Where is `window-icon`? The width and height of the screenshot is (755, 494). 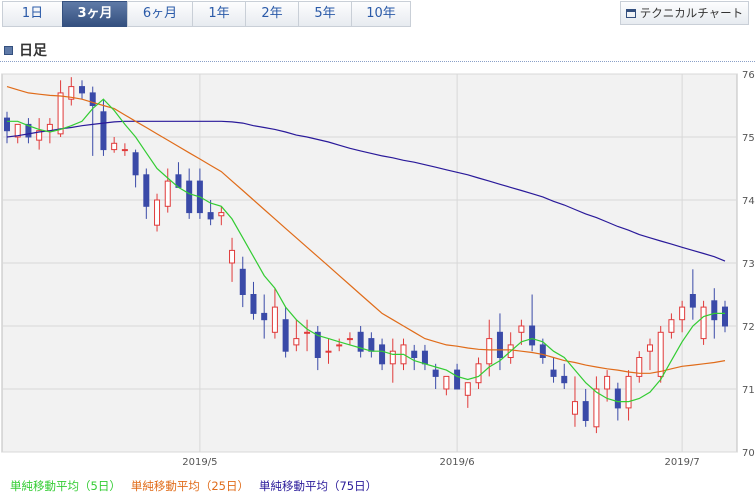 window-icon is located at coordinates (630, 13).